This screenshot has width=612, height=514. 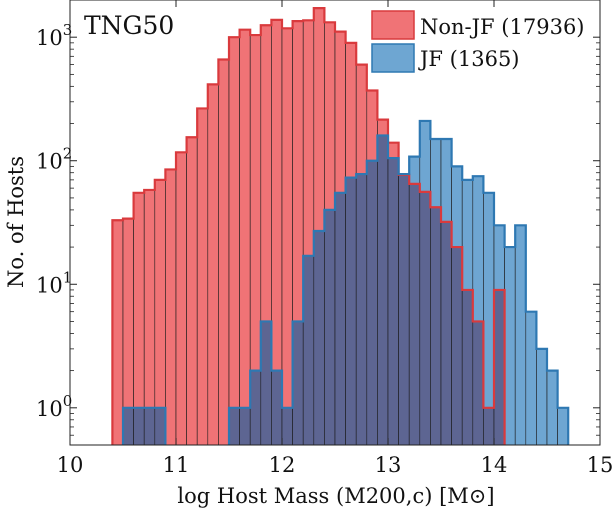 I want to click on legend-swatch-jf, so click(x=393, y=58).